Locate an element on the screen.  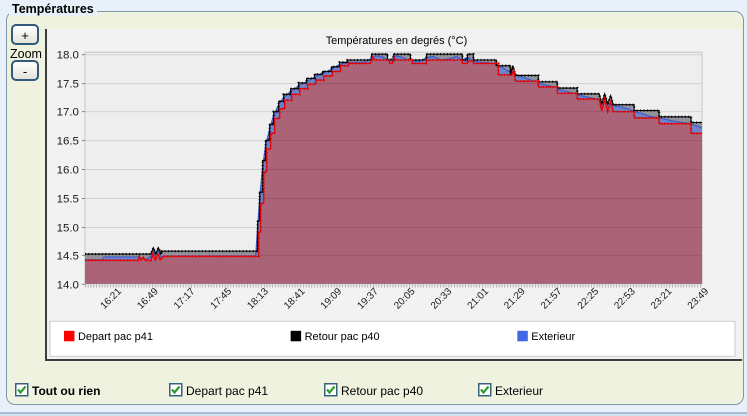
svg-text: 16.0 is located at coordinates (68, 171).